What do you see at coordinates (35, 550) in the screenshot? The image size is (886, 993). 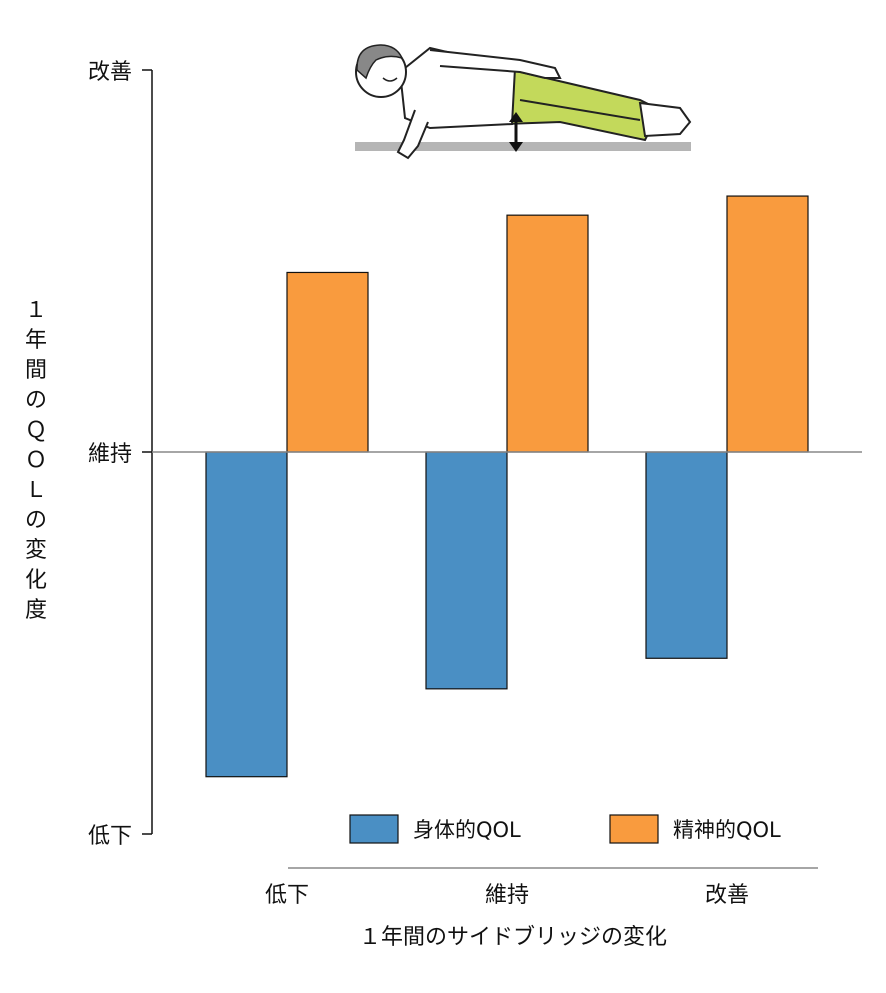 I see `y-axis-label-char: 変` at bounding box center [35, 550].